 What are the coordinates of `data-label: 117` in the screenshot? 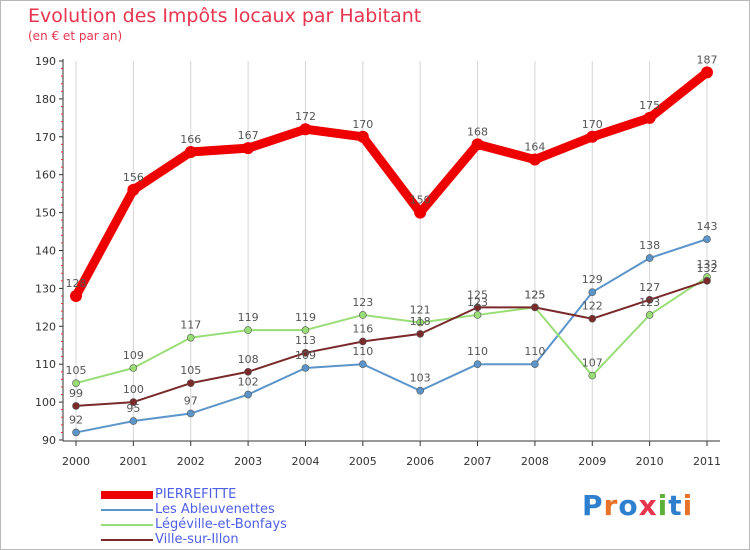 It's located at (190, 325).